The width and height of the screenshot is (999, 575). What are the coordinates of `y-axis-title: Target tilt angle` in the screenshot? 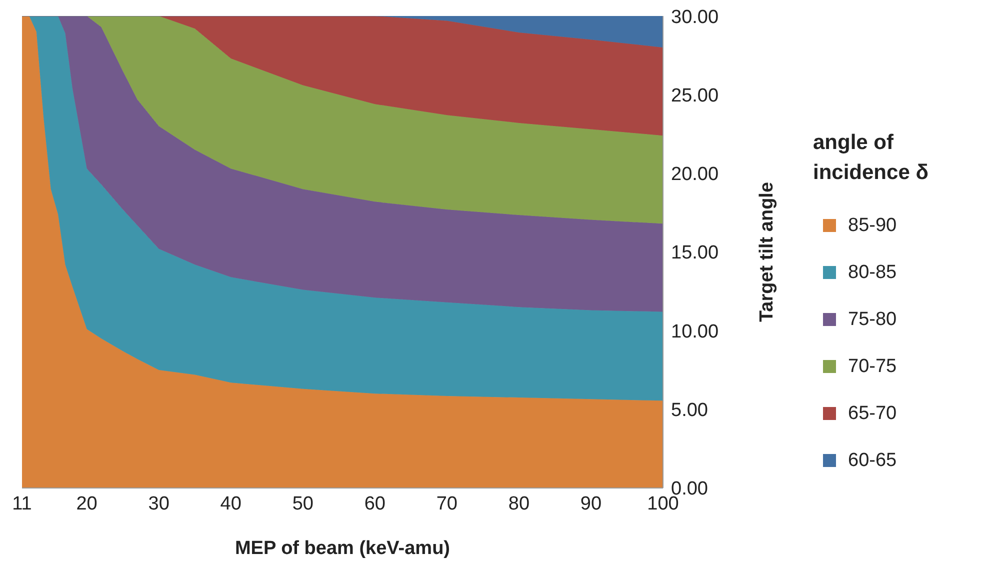 It's located at (767, 252).